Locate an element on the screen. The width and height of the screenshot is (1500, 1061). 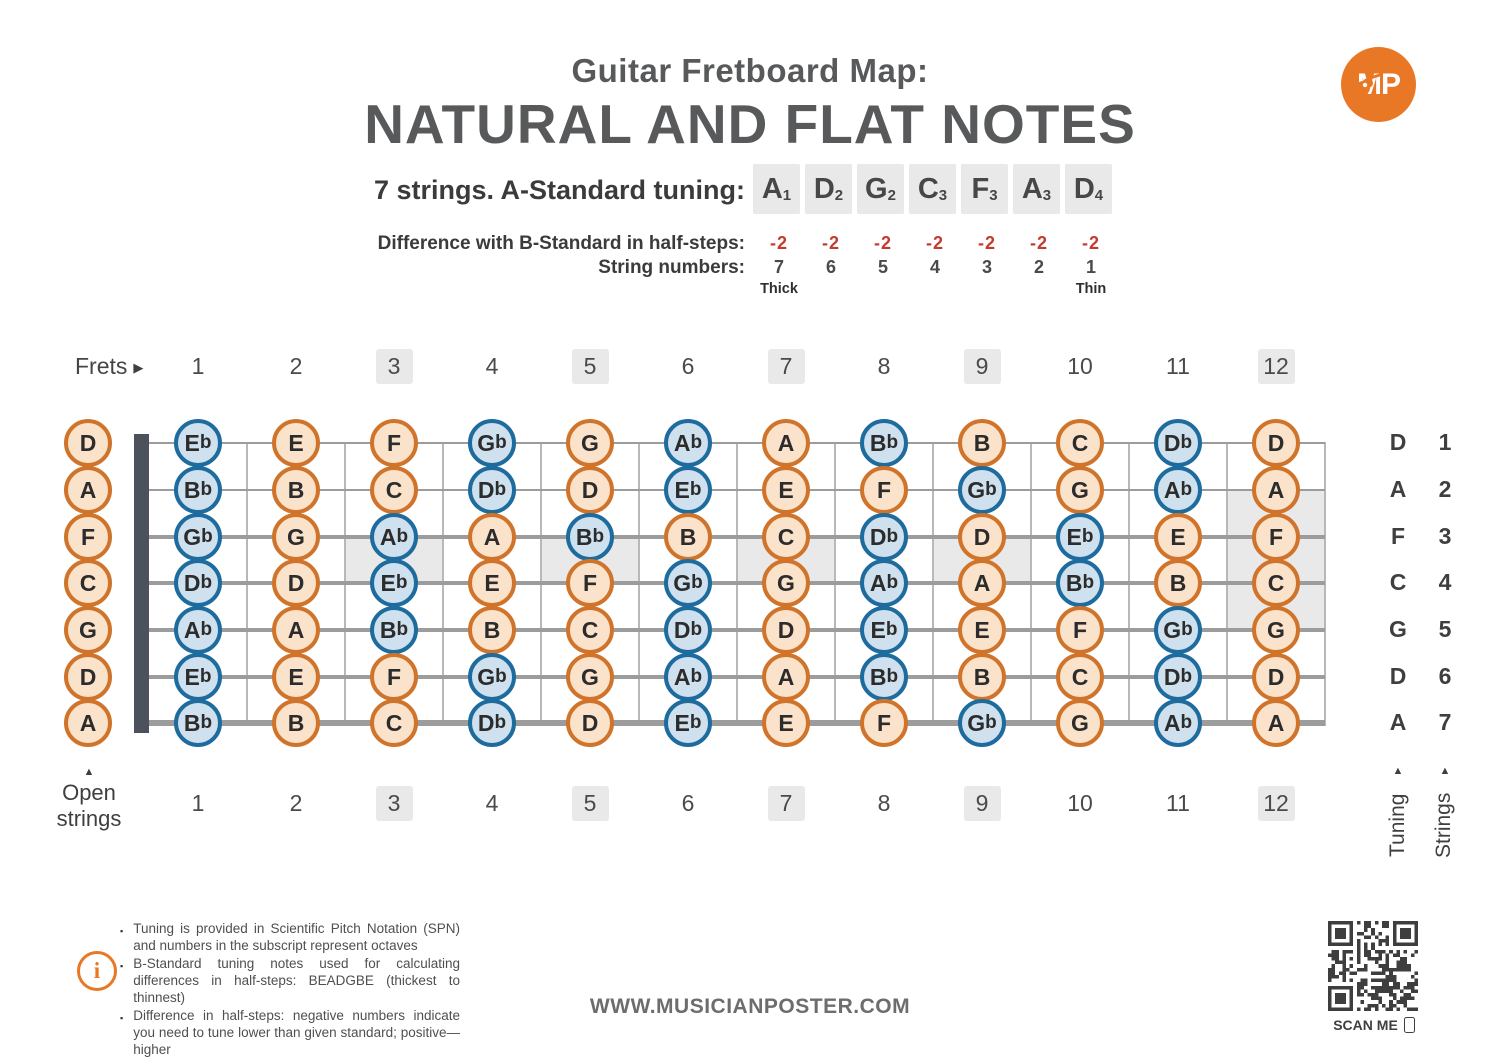
fret-number: 1 is located at coordinates (198, 803).